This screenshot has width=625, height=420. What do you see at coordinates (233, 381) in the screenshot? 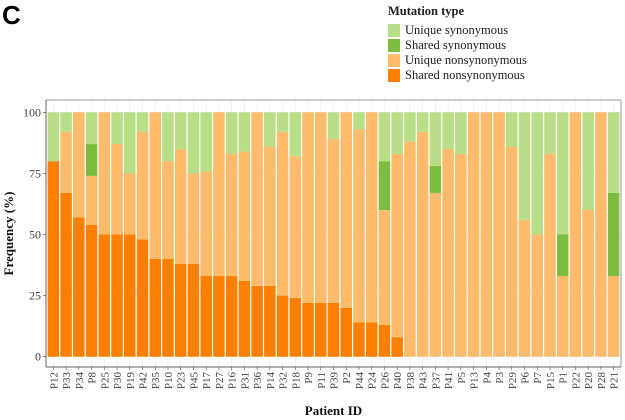
I see `x-tick-label: P16` at bounding box center [233, 381].